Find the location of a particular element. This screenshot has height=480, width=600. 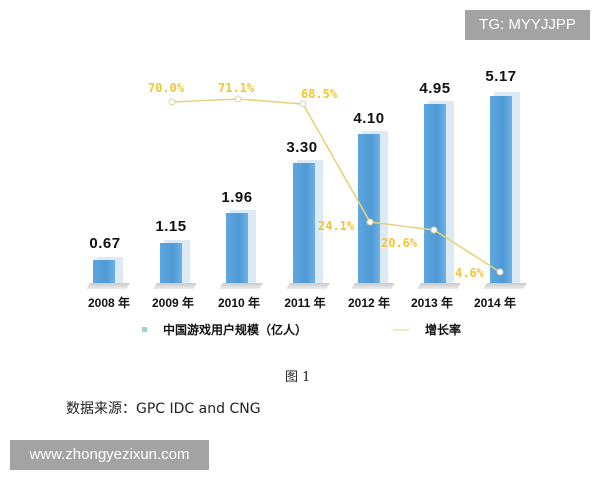

x-tick-label: 2008 年 is located at coordinates (109, 303).